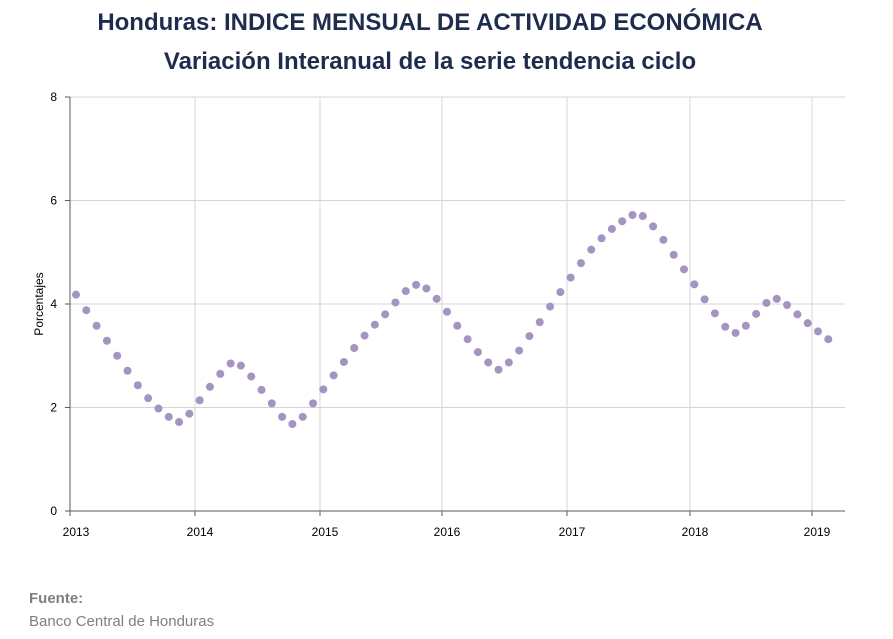 The height and width of the screenshot is (639, 893). What do you see at coordinates (325, 532) in the screenshot?
I see `x-tick-label: 2015` at bounding box center [325, 532].